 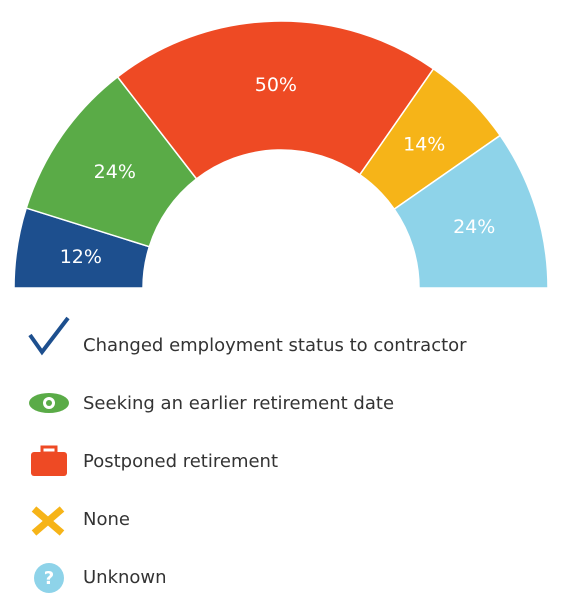 What do you see at coordinates (49, 336) in the screenshot?
I see `check-icon` at bounding box center [49, 336].